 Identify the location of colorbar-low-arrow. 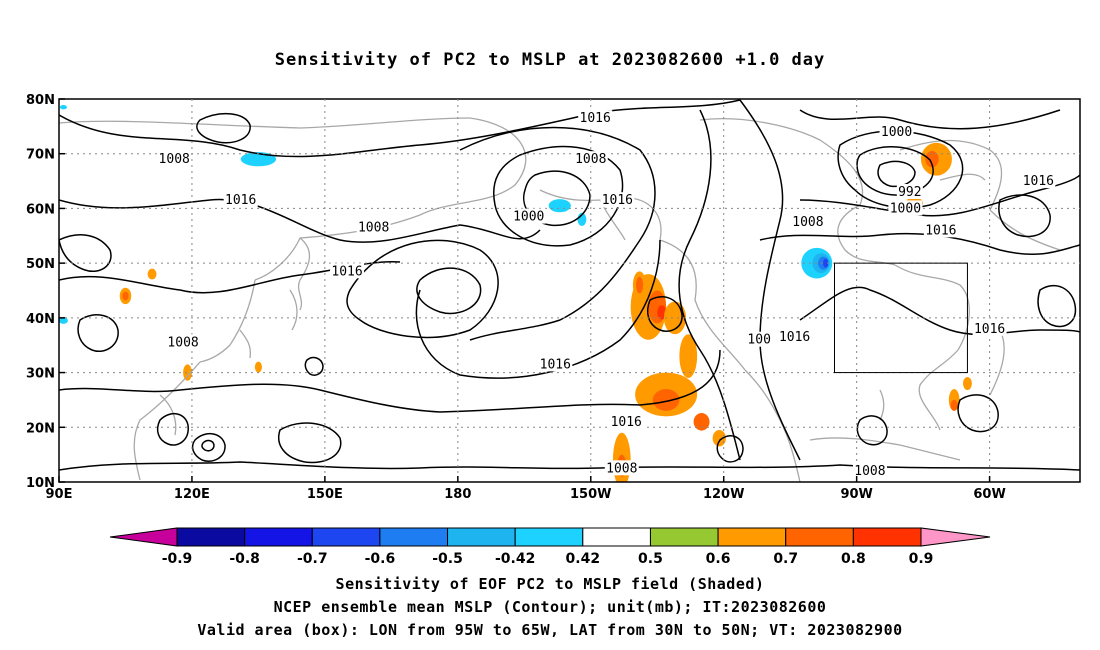
(143, 537).